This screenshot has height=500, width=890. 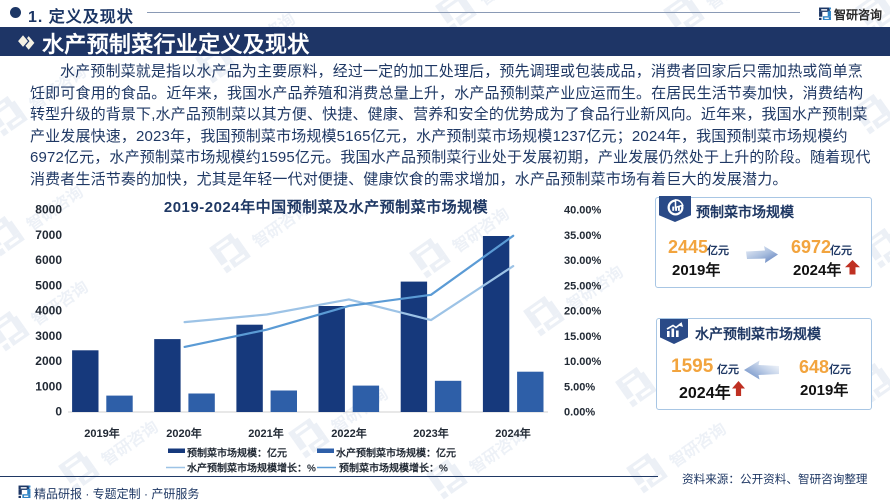 I want to click on svg-text: 预制菜市场规模：亿元, so click(x=237, y=453).